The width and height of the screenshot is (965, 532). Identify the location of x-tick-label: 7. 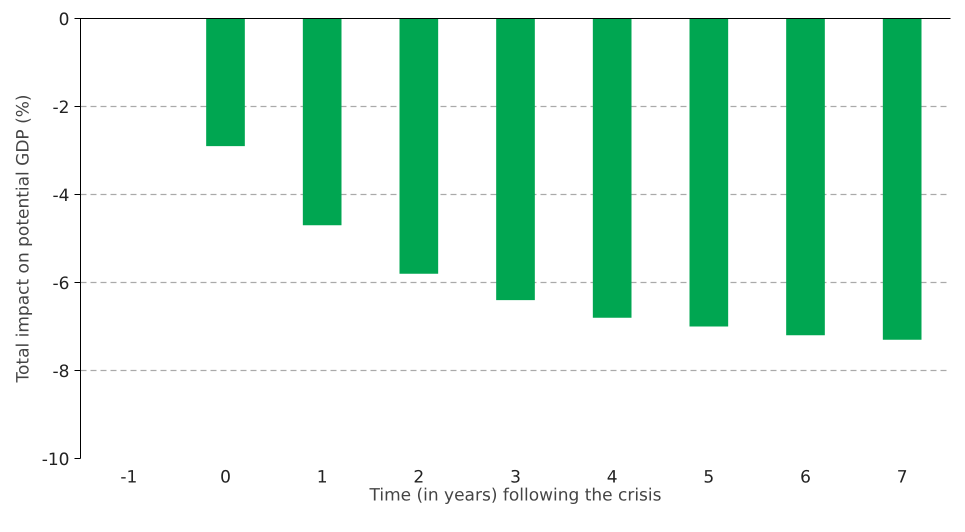
(902, 478).